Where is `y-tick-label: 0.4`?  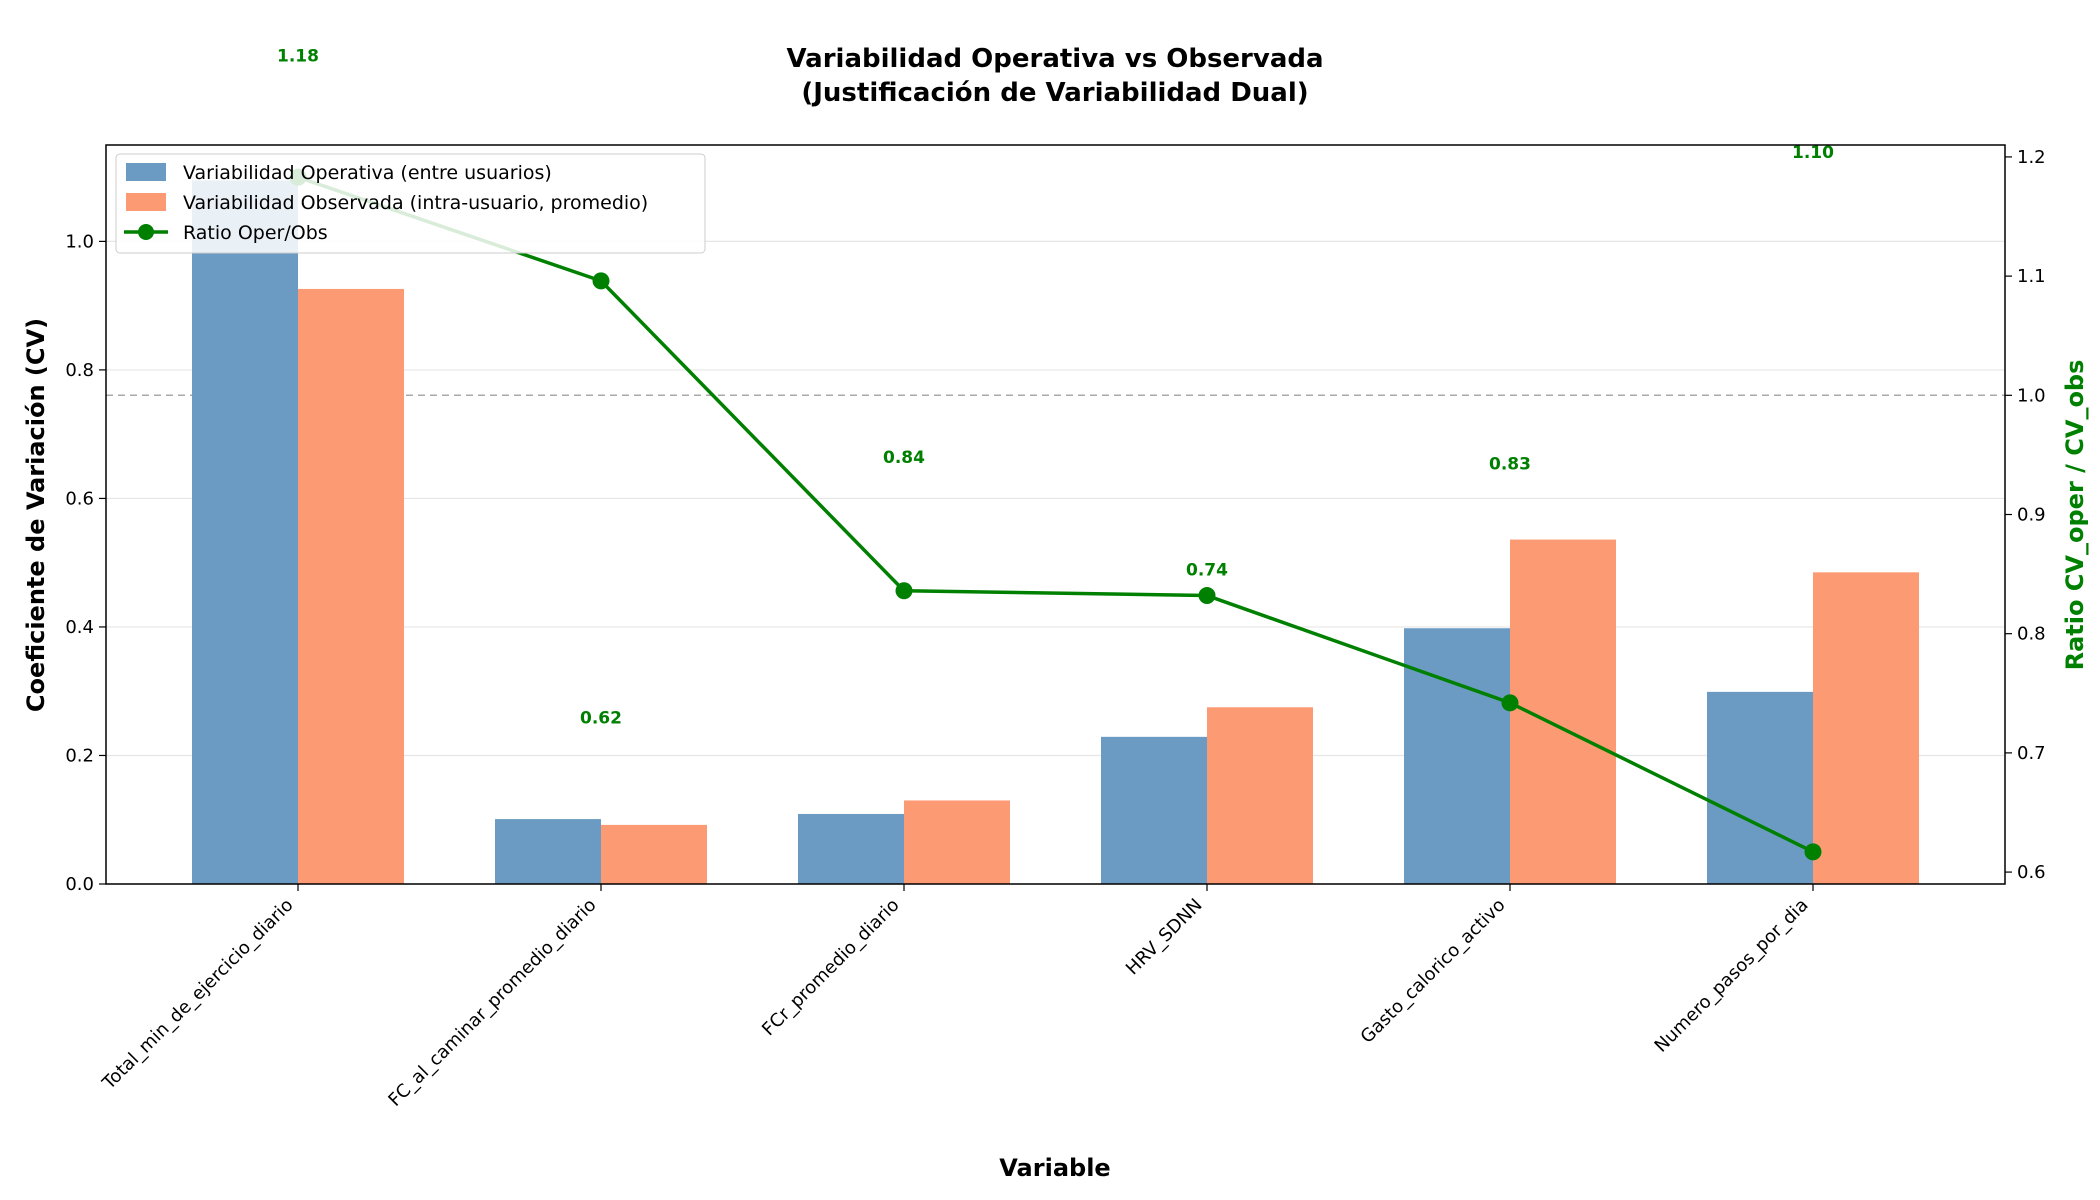
y-tick-label: 0.4 is located at coordinates (79, 627).